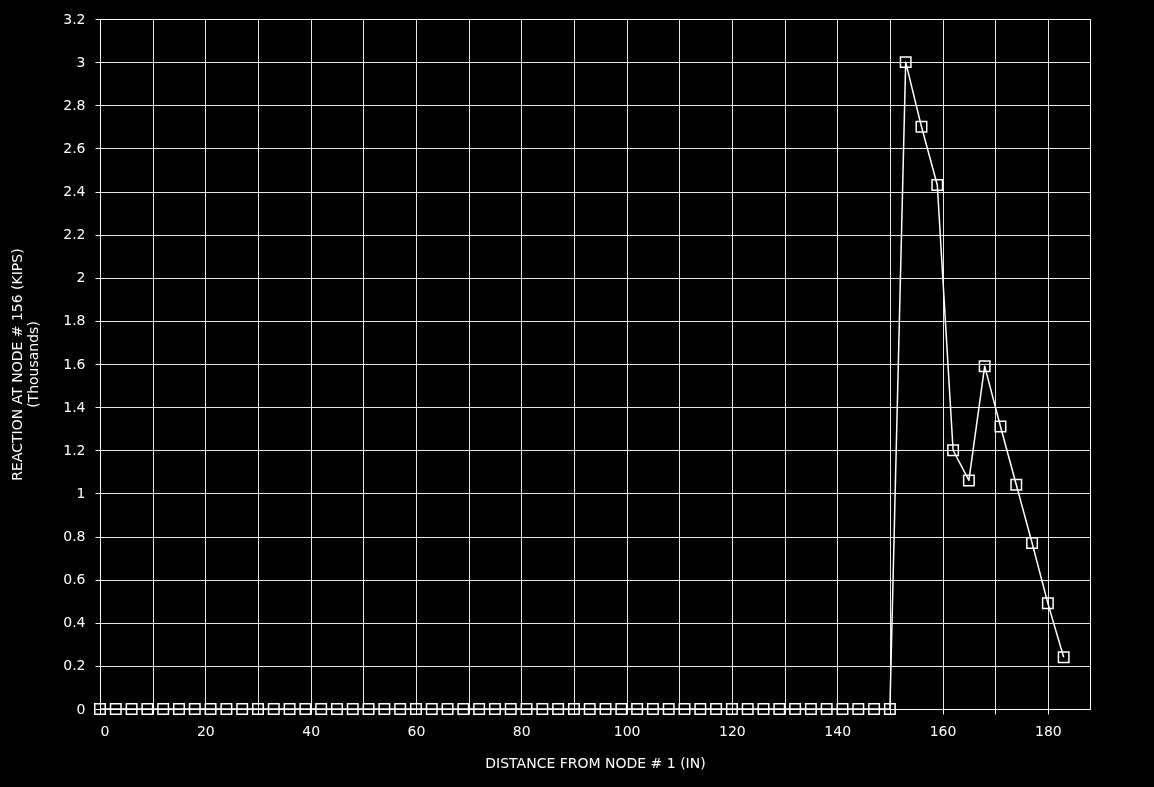 This screenshot has height=787, width=1154. What do you see at coordinates (838, 730) in the screenshot?
I see `x-tick-label: 140` at bounding box center [838, 730].